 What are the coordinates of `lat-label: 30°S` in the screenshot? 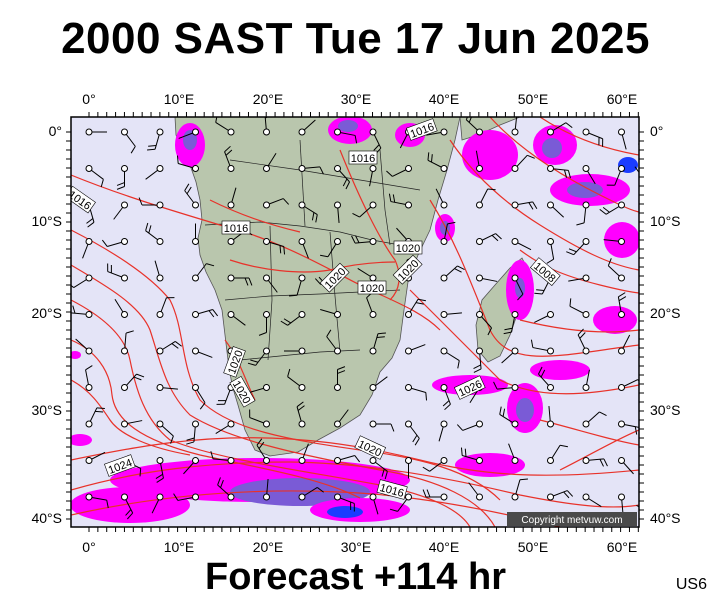 It's located at (46, 410).